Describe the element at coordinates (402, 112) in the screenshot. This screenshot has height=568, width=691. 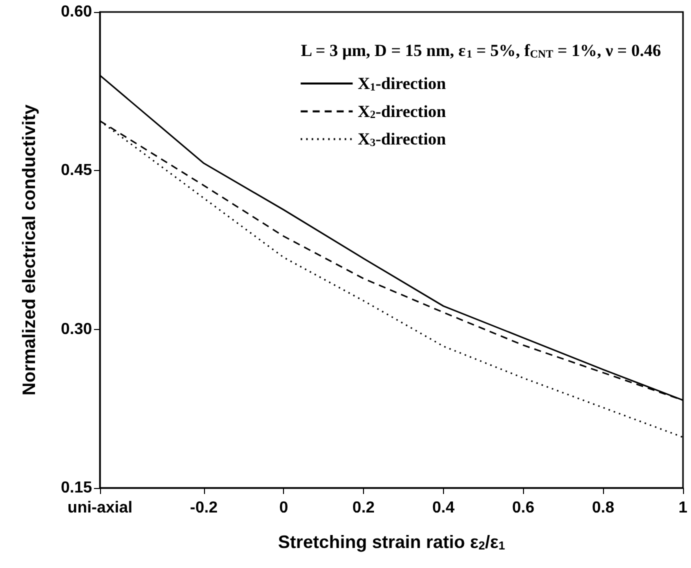
I see `legend-label: X2-direction` at that location.